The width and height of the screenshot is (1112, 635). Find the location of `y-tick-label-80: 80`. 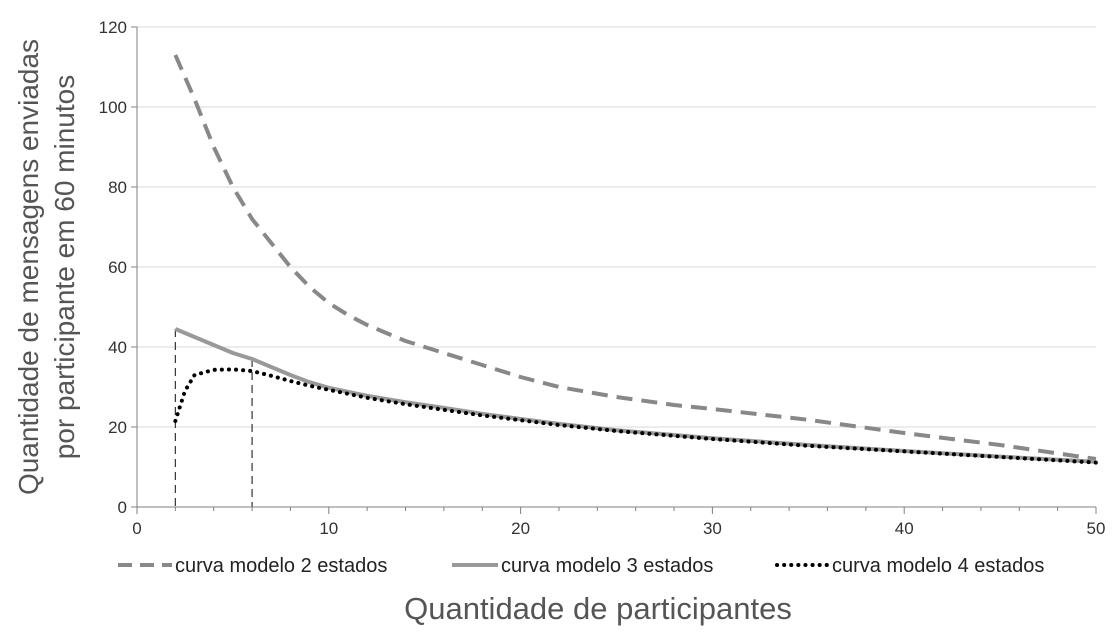

y-tick-label-80: 80 is located at coordinates (117, 187).